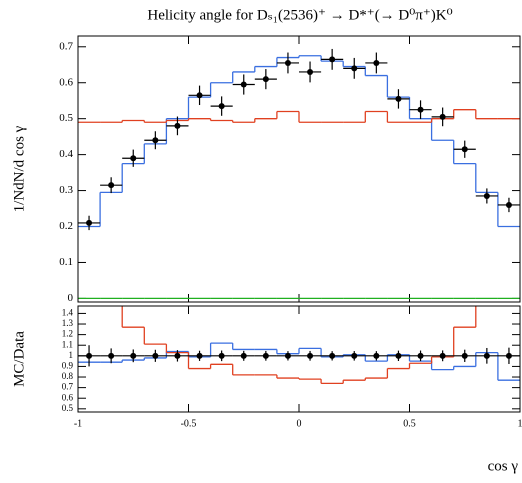 This screenshot has width=522, height=483. I want to click on y-tick-label: 0.9, so click(68, 365).